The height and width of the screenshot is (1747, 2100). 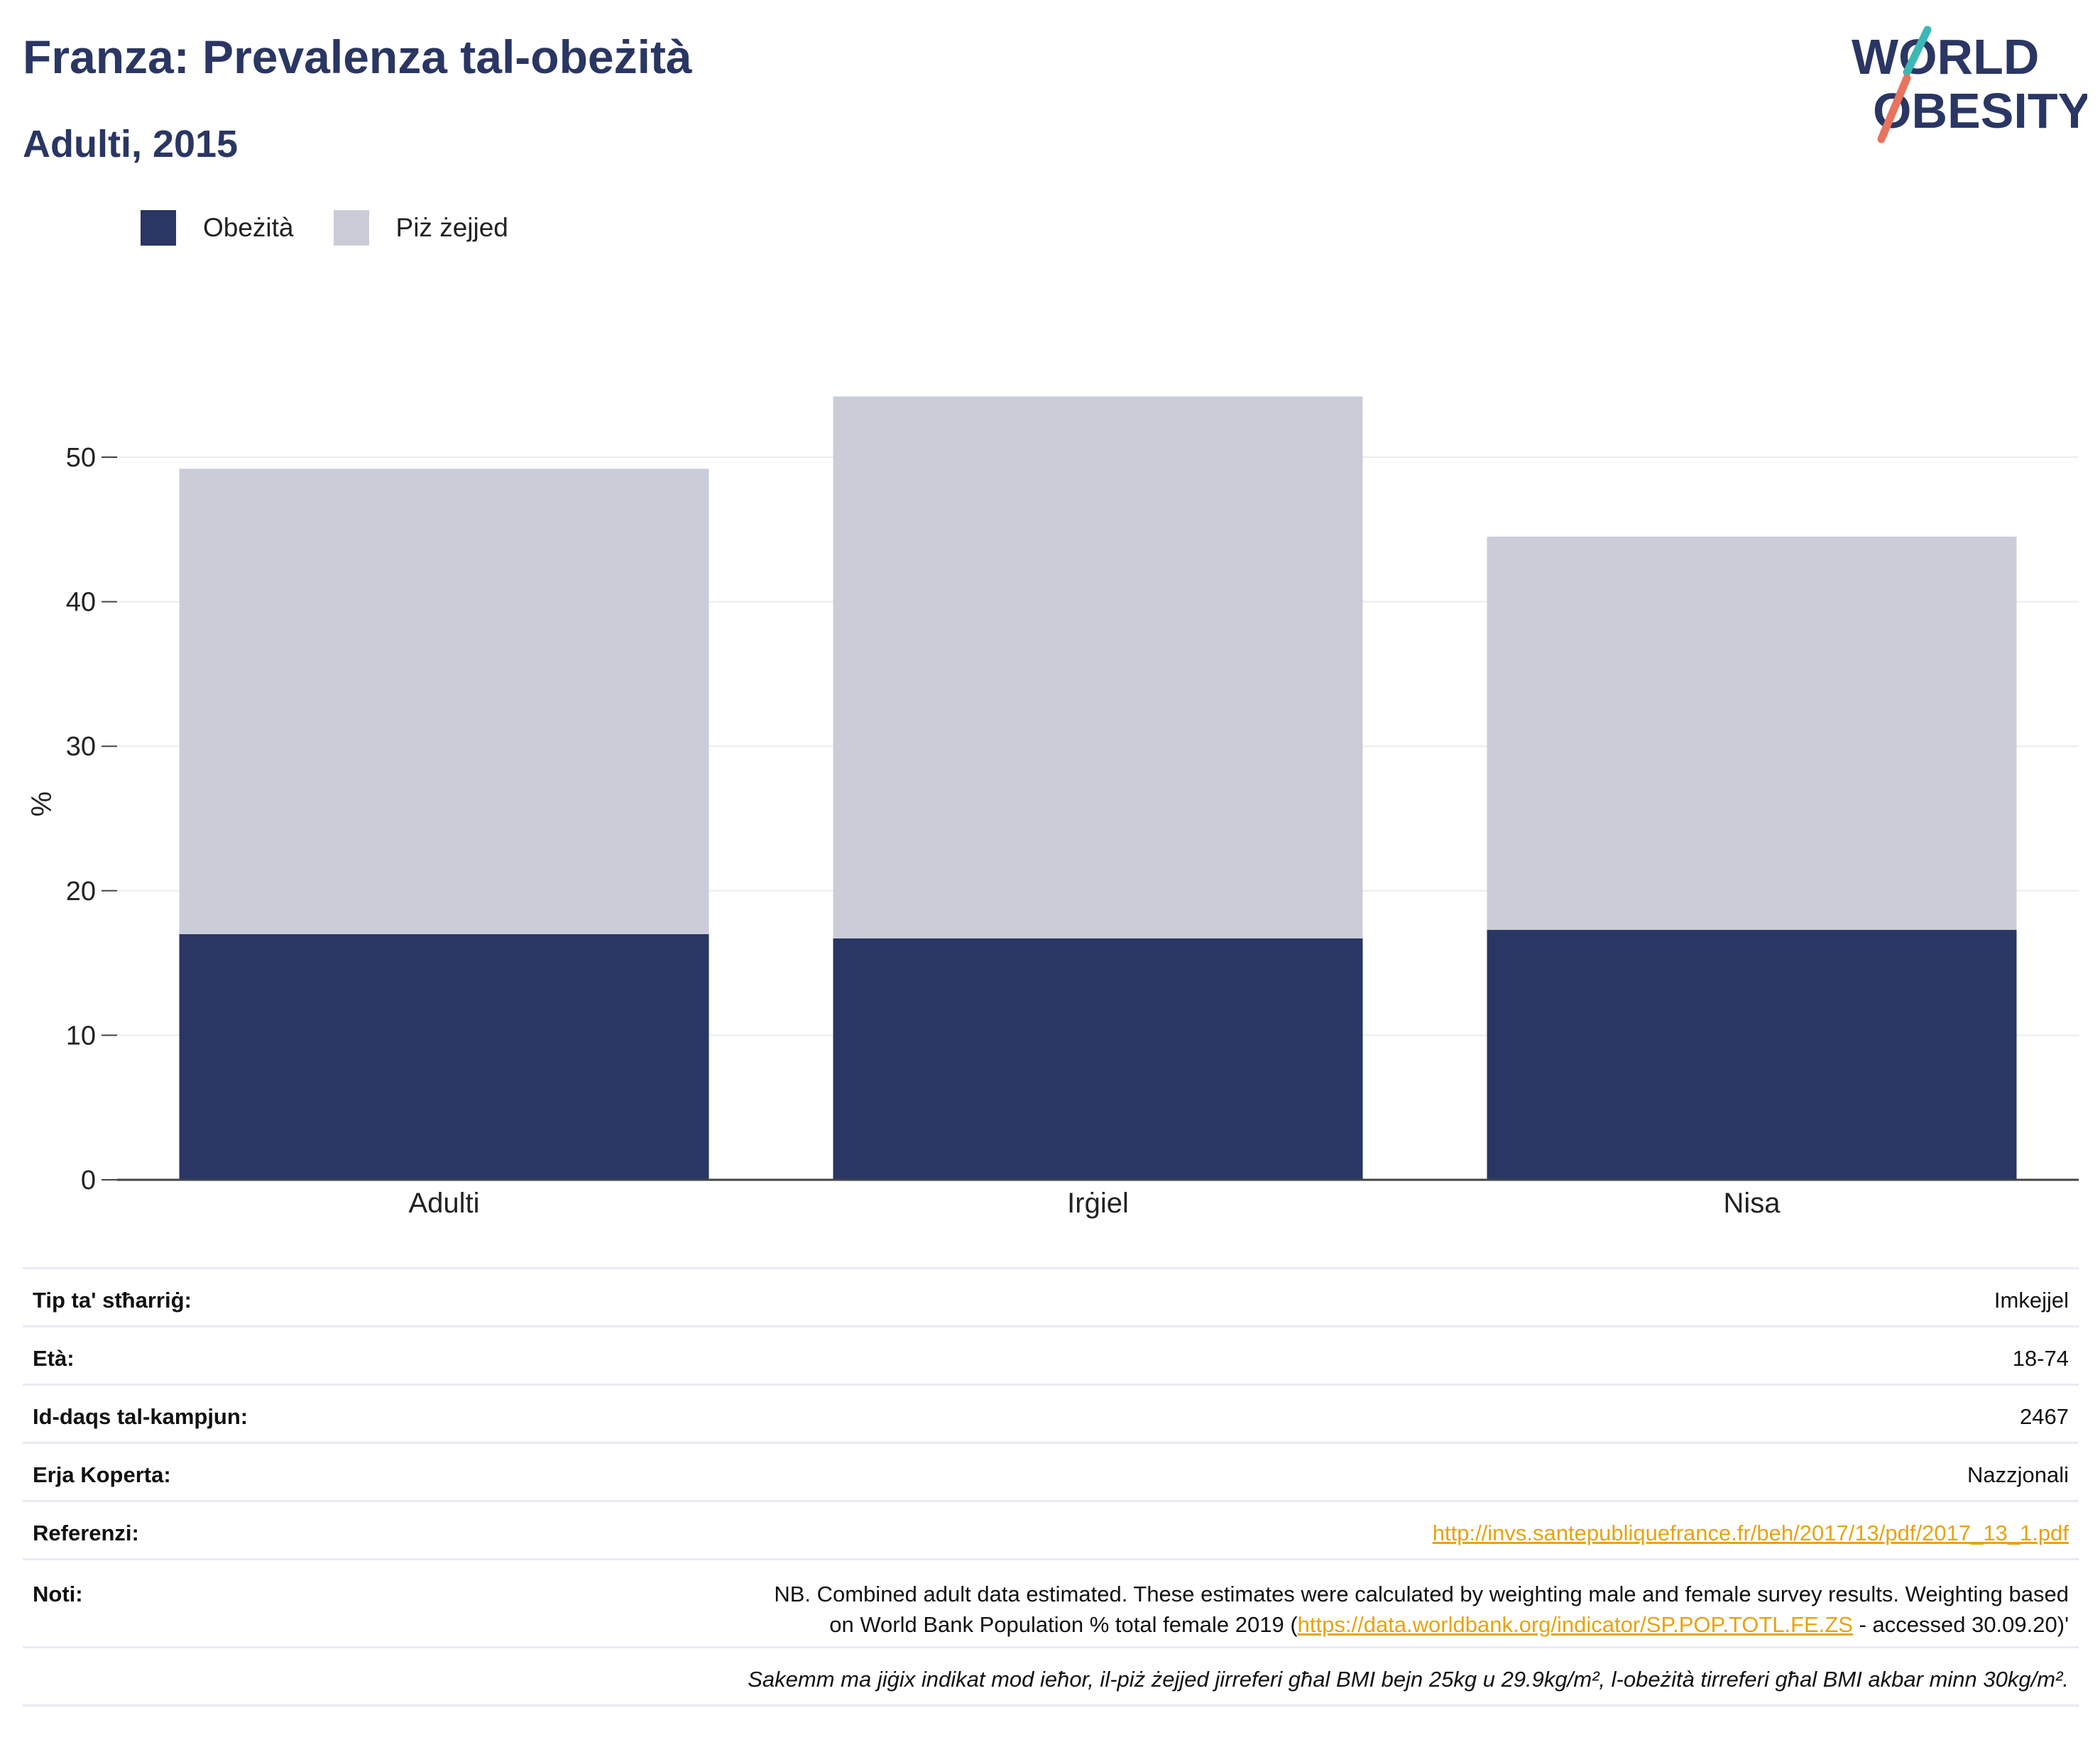 What do you see at coordinates (1206, 1413) in the screenshot?
I see `sample-size-value: 2467` at bounding box center [1206, 1413].